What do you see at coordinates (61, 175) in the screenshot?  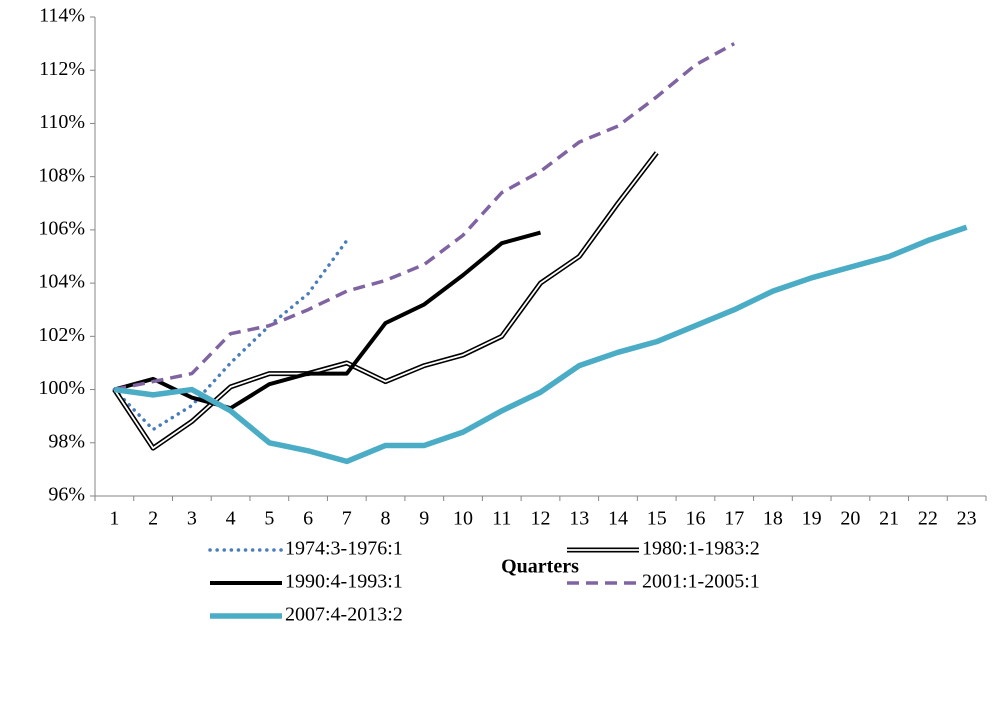 I see `y-tick-label: 108%` at bounding box center [61, 175].